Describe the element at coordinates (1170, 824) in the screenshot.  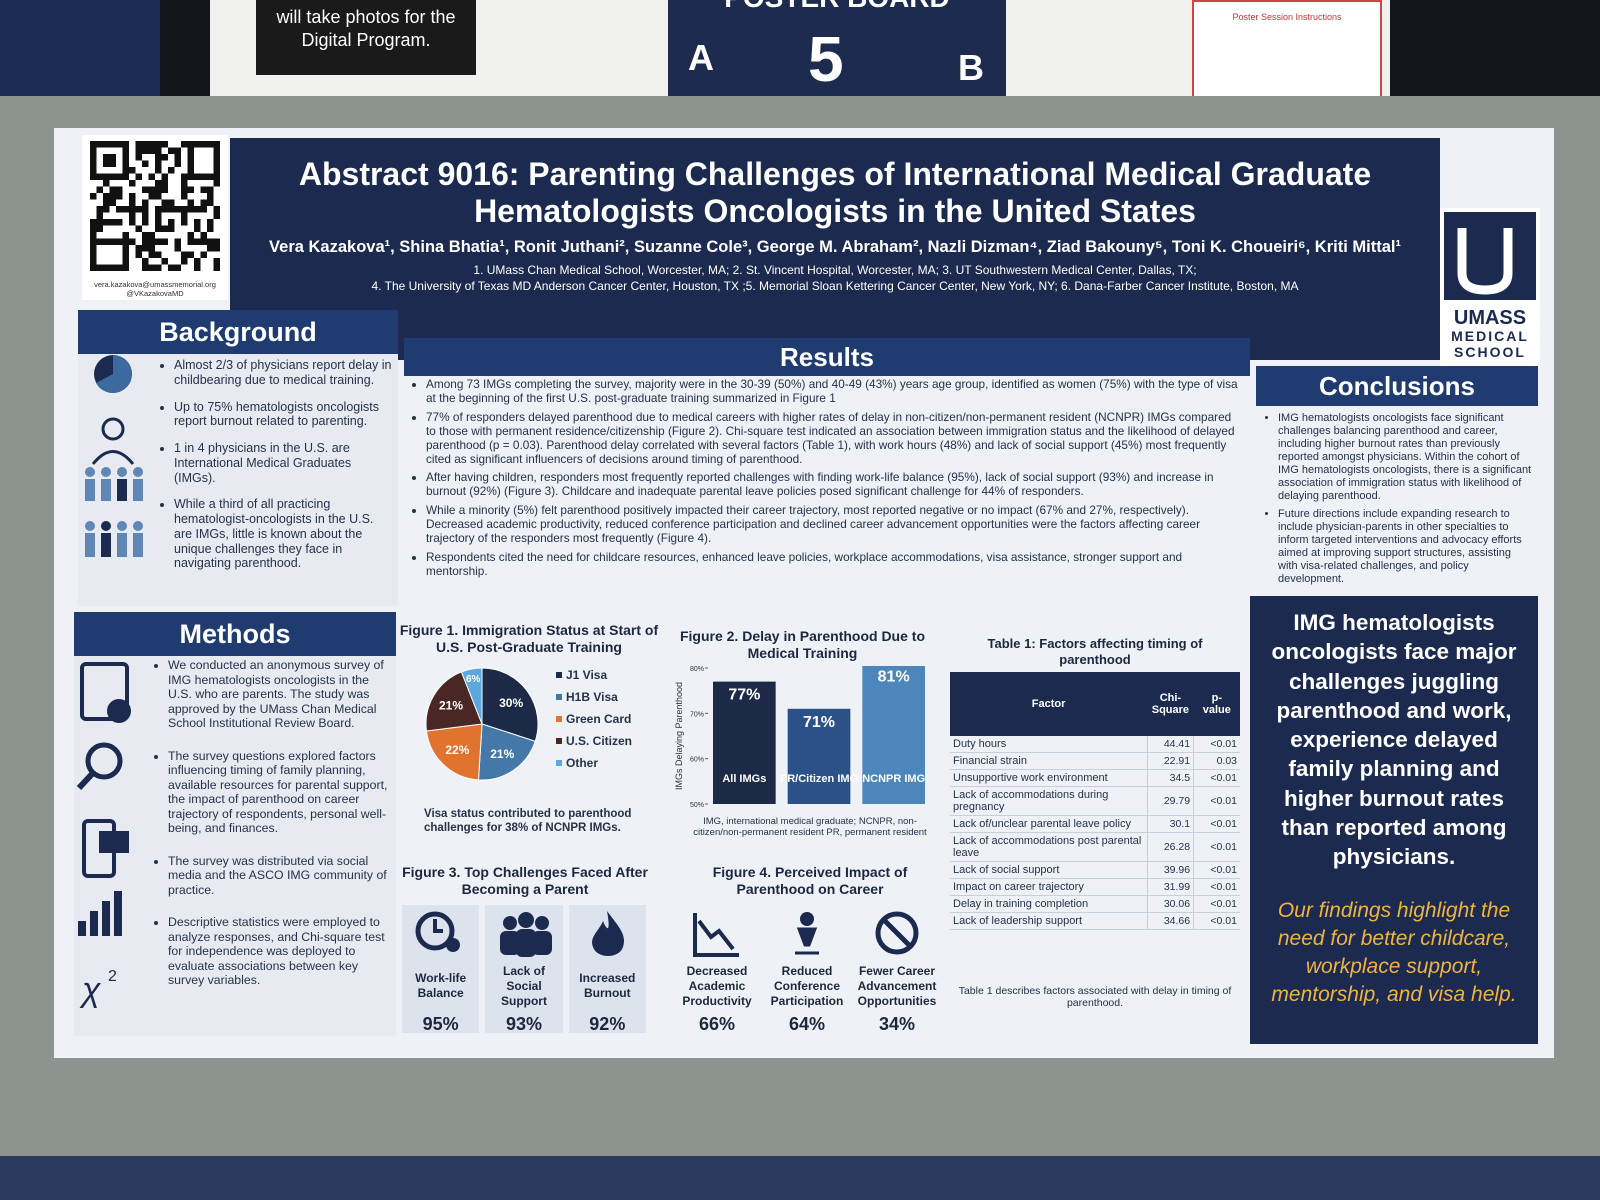
I see `table-cell: 30.1` at that location.